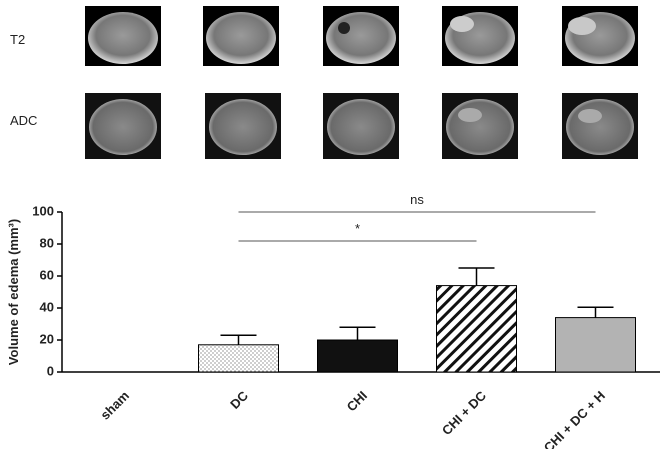 The height and width of the screenshot is (449, 669). What do you see at coordinates (23, 120) in the screenshot?
I see `row-label: ADC` at bounding box center [23, 120].